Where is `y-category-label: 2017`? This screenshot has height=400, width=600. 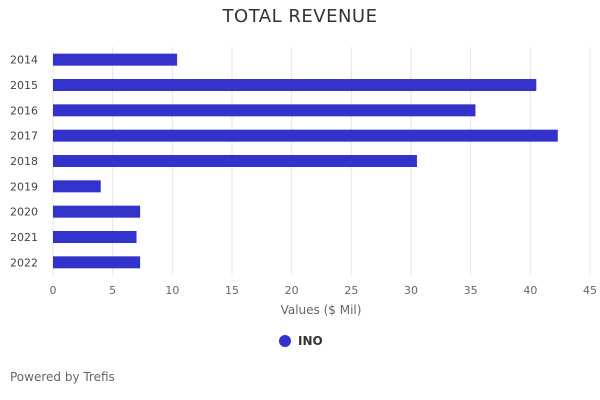 y-category-label: 2017 is located at coordinates (24, 136).